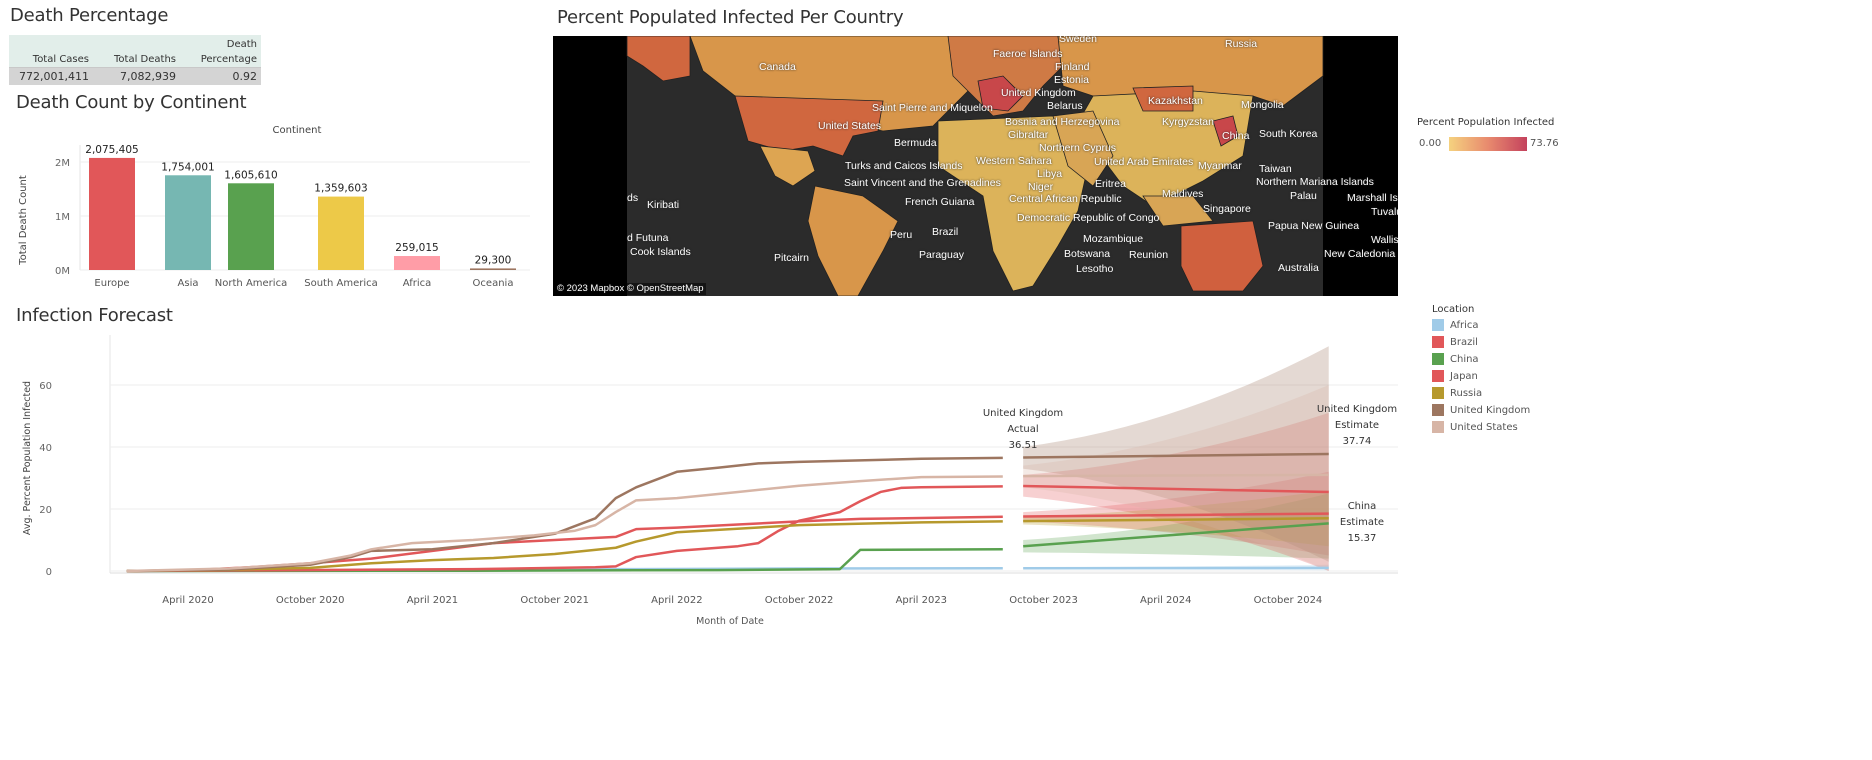  I want to click on forecast-band-japan, so click(1176, 491).